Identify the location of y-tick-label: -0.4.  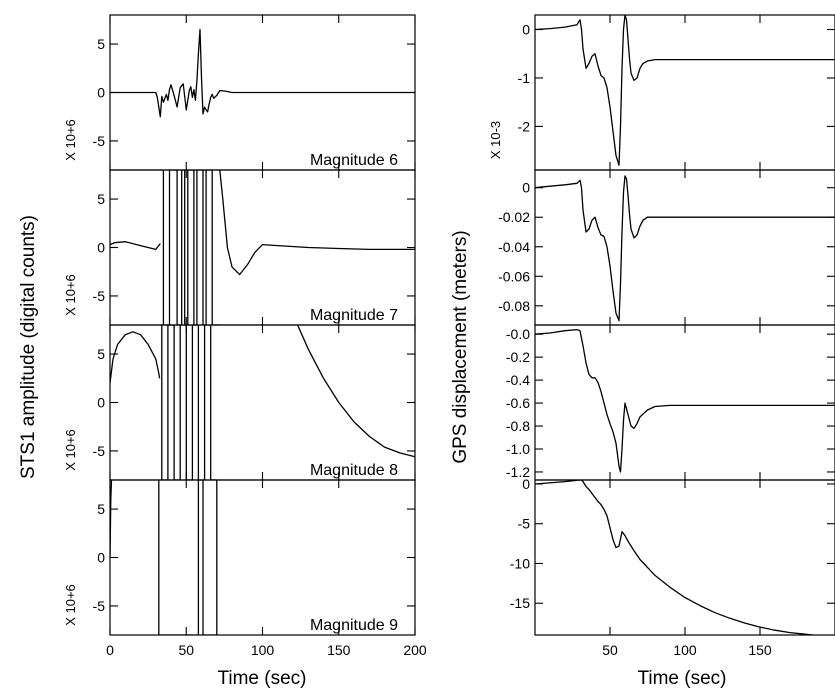
(518, 380).